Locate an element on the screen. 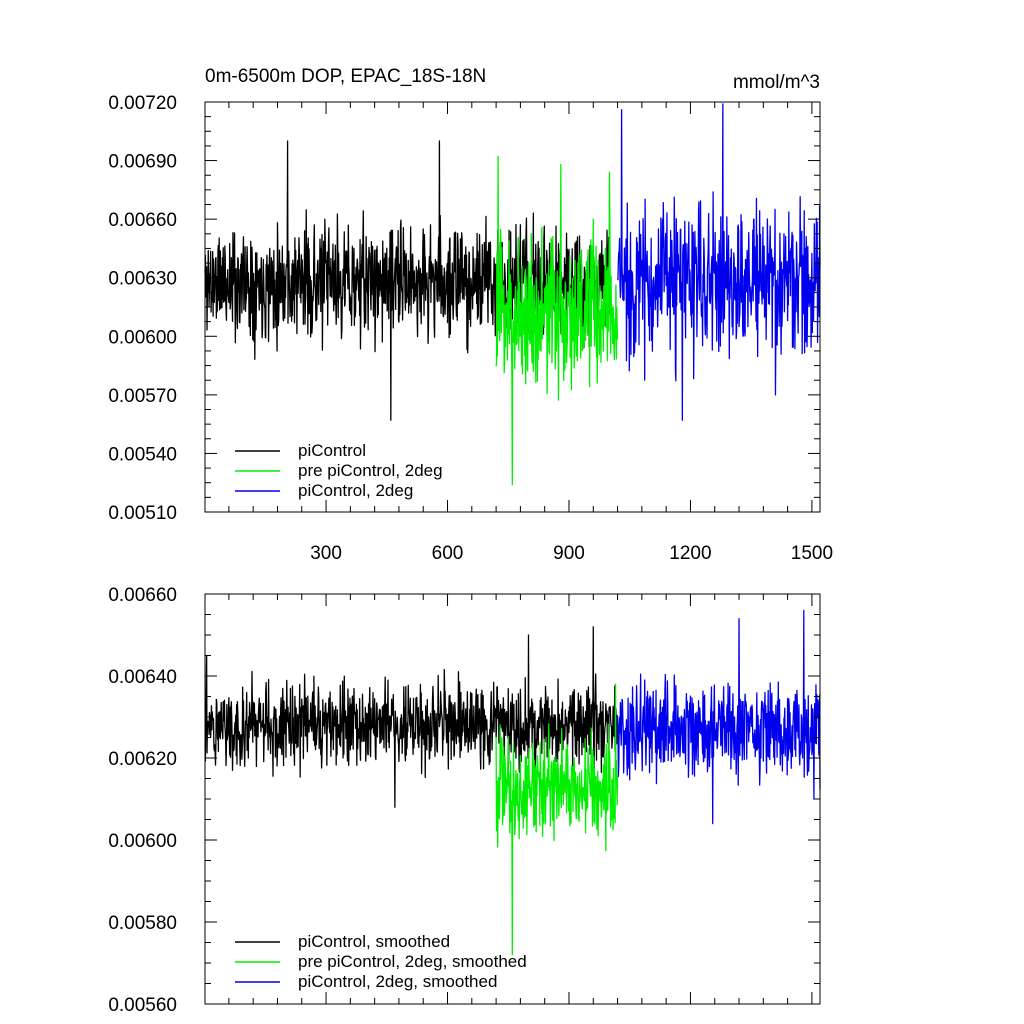 This screenshot has width=1024, height=1024. bottom-y-tick-label: 0.00600 is located at coordinates (142, 841).